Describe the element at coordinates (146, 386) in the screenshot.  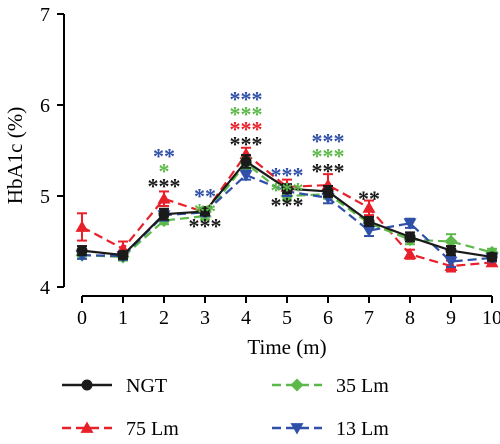
I see `legend-label: NGT` at that location.